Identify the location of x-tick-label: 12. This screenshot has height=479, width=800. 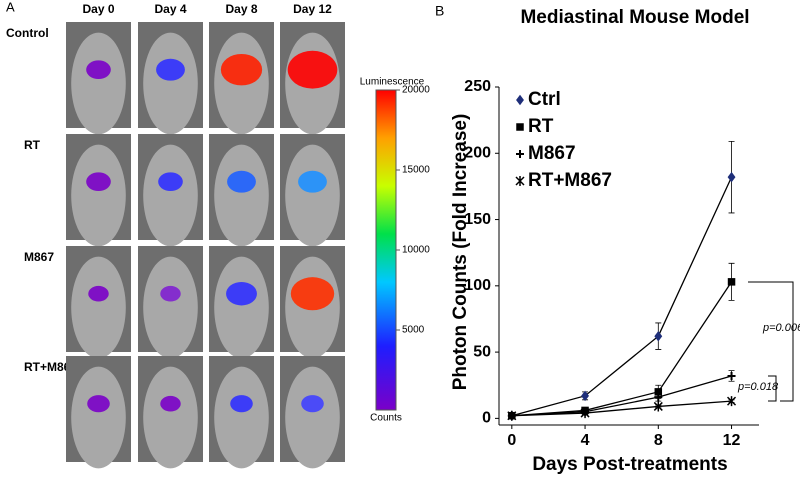
(732, 440).